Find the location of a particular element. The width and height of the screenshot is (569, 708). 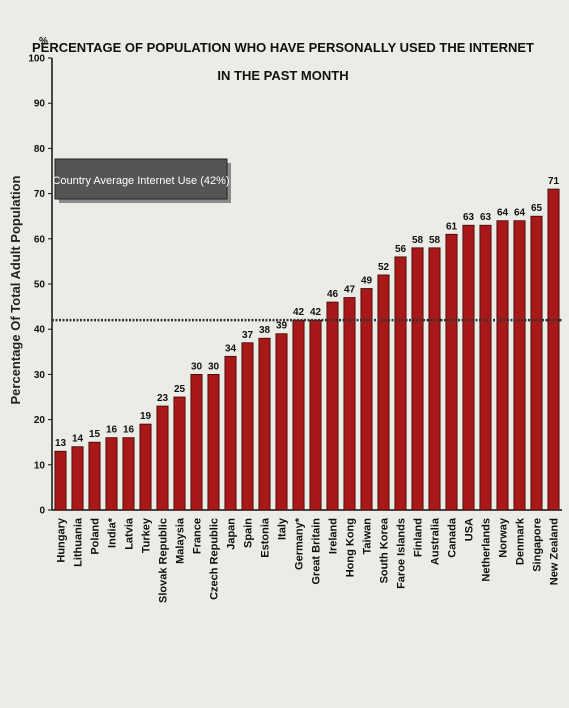

legend-text: Country Average Internet Use (42%) is located at coordinates (140, 181).